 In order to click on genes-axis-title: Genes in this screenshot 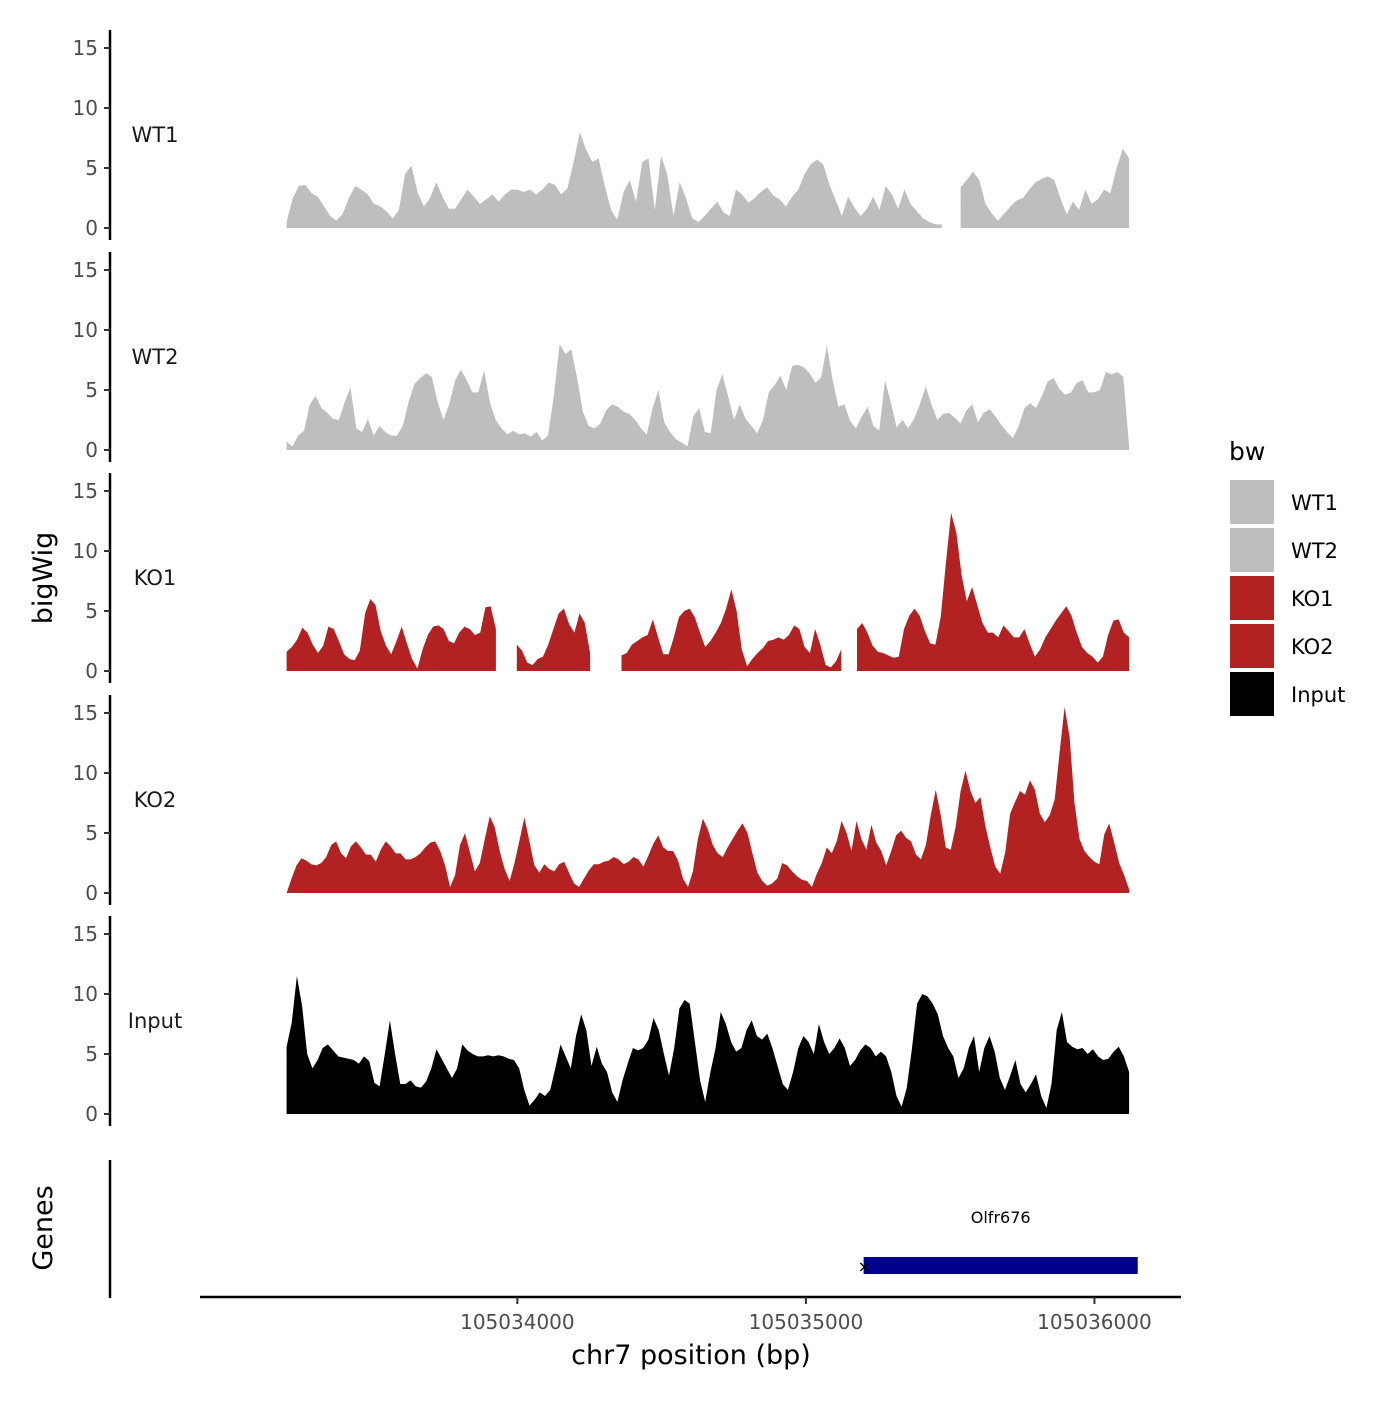, I will do `click(43, 1227)`.